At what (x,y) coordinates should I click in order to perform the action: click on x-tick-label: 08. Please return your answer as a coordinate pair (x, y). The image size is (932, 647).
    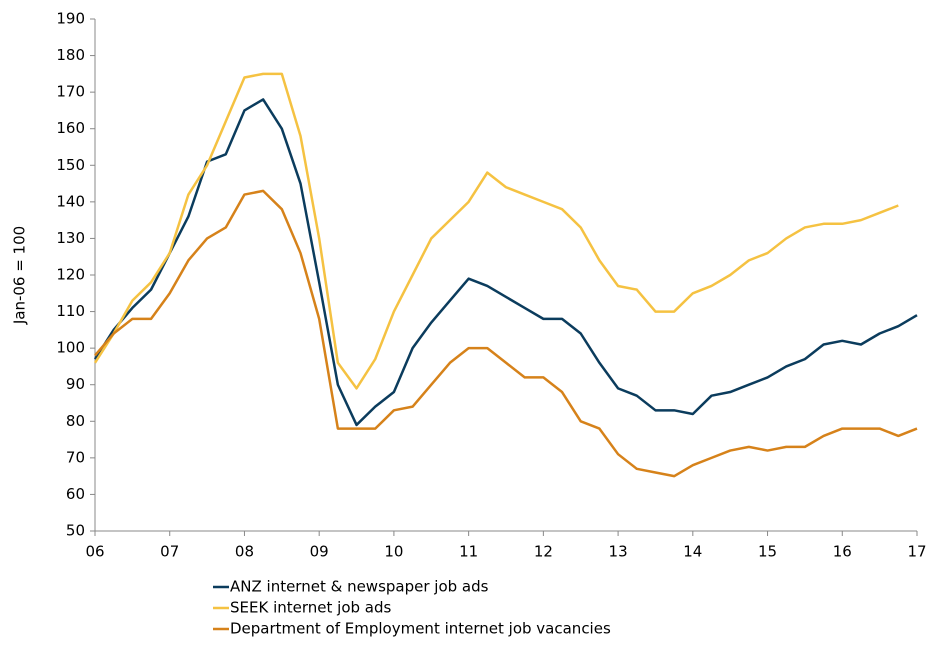
    Looking at the image, I should click on (244, 552).